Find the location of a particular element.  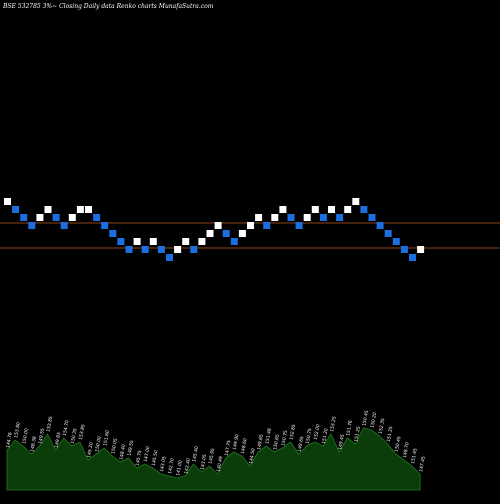

volume-label: 151.20 is located at coordinates (325, 436).